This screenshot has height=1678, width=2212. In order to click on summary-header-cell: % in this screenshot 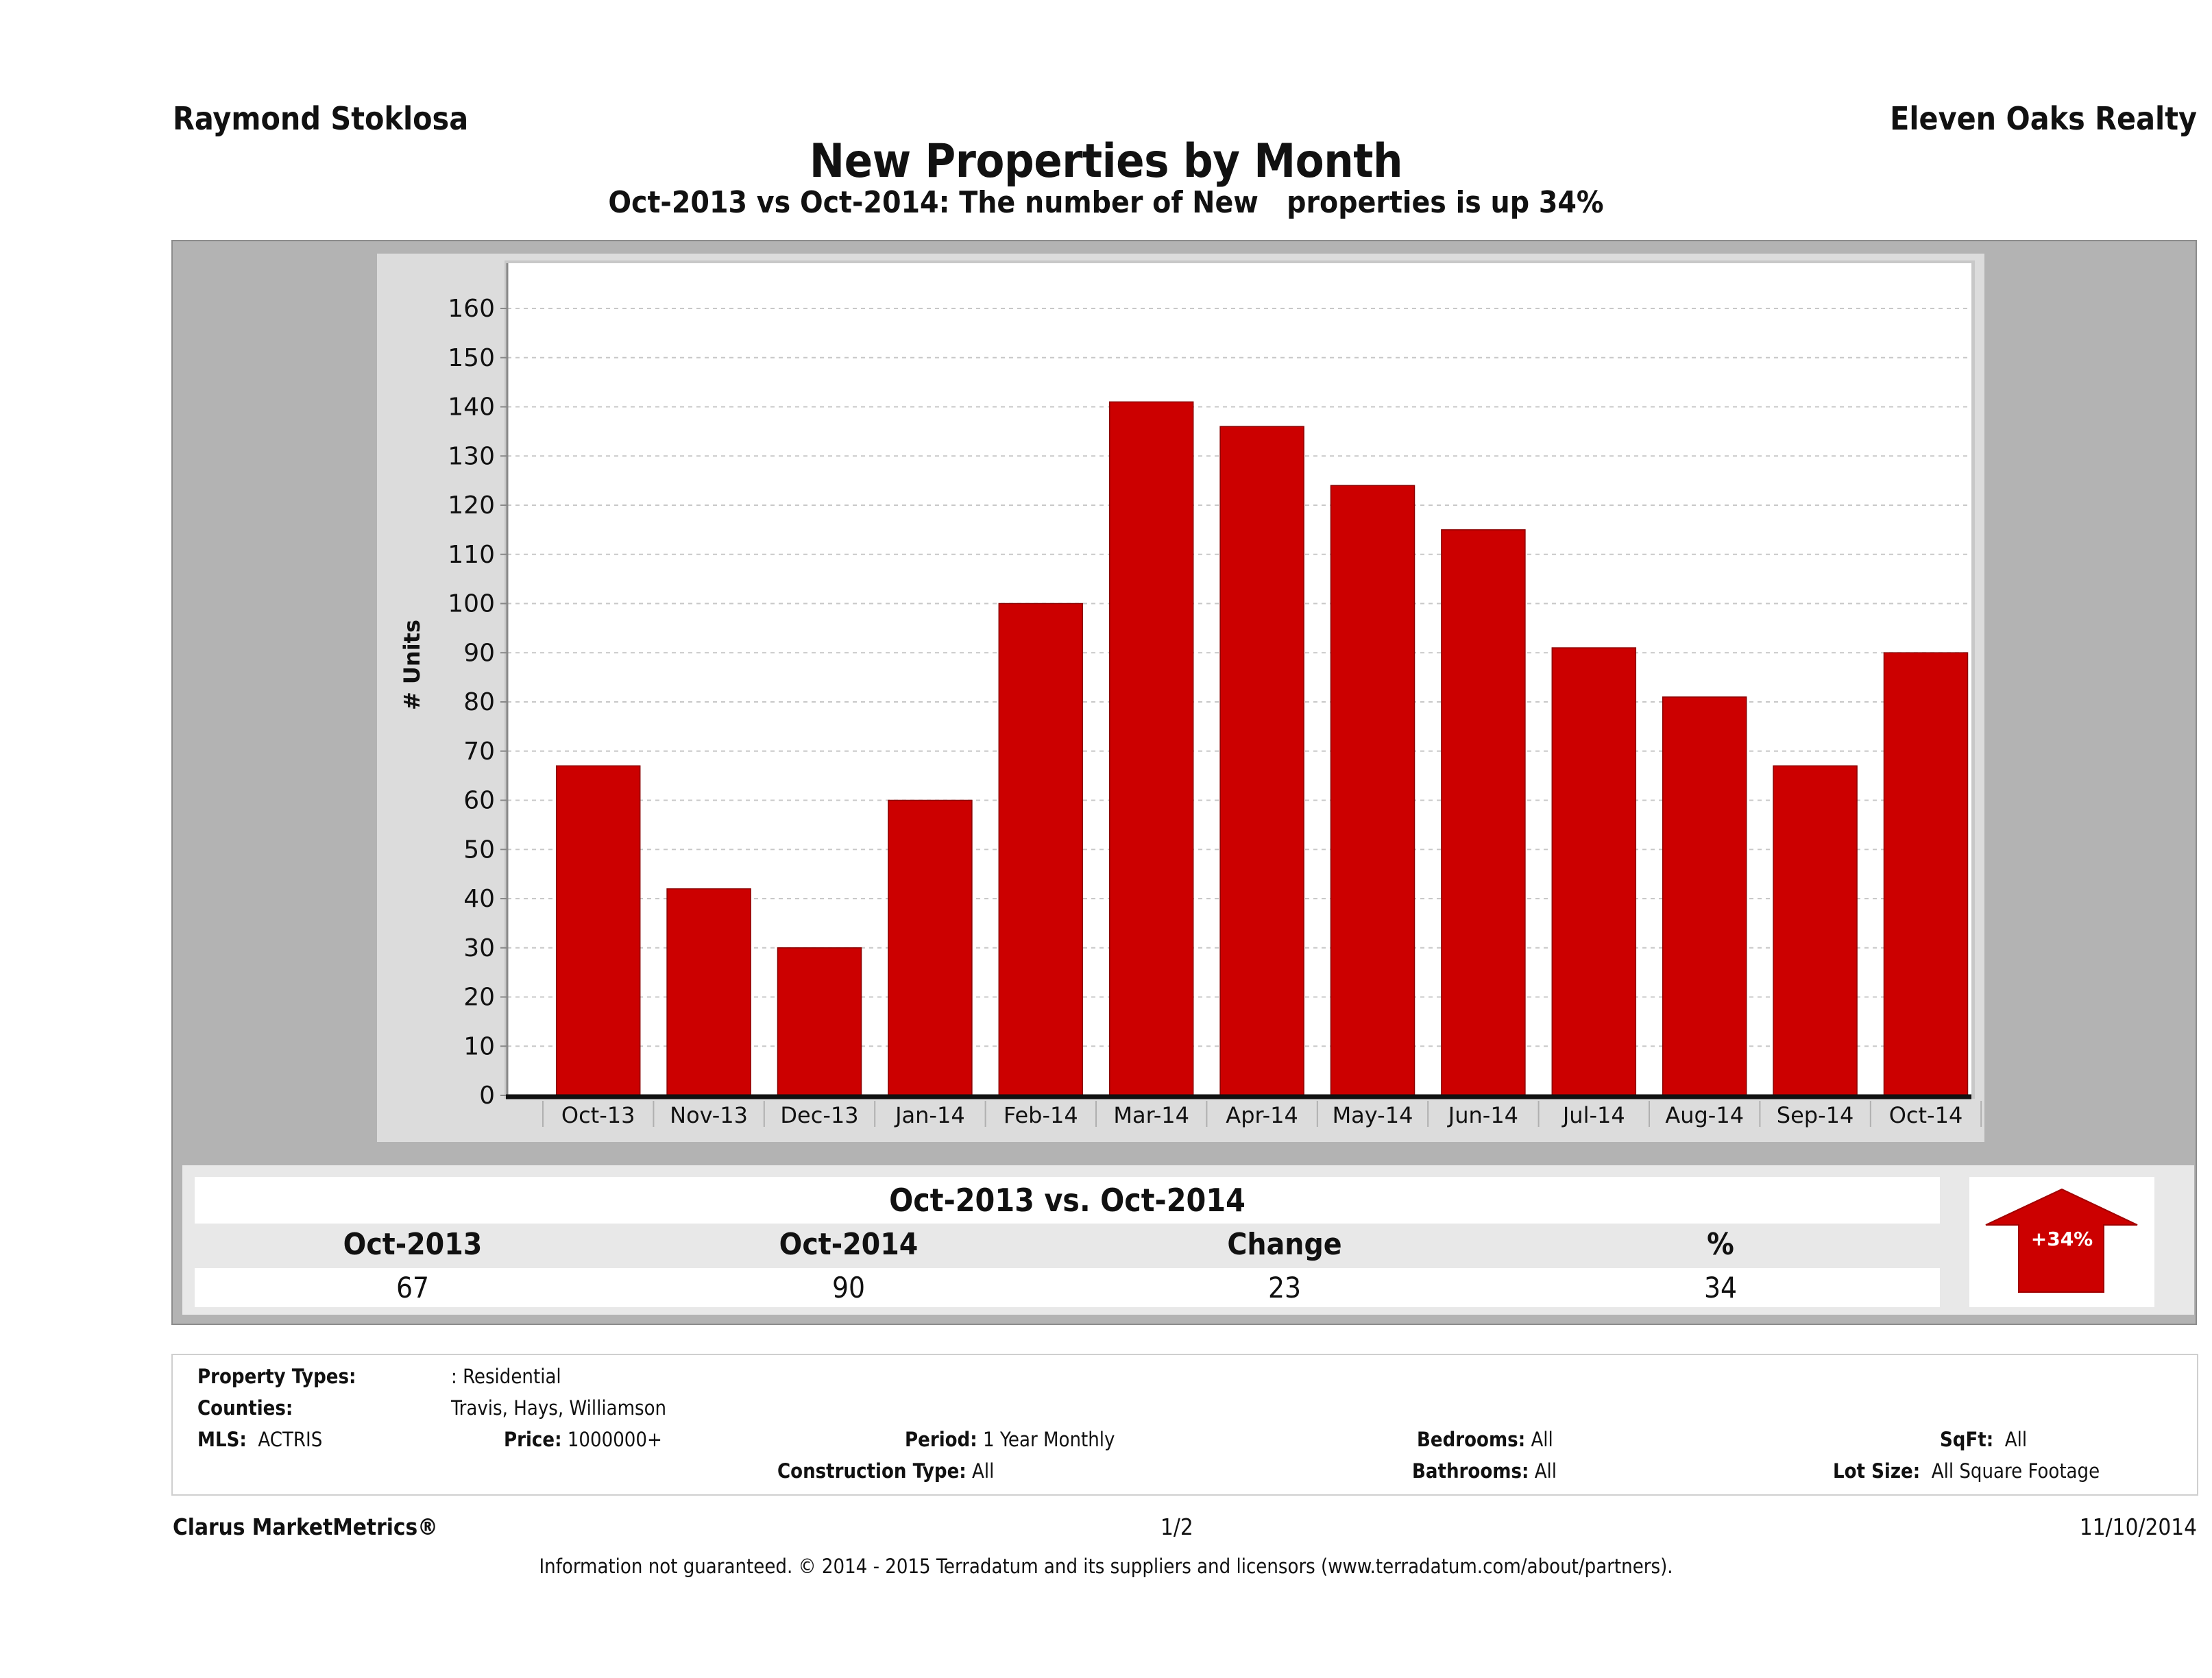, I will do `click(1720, 1244)`.